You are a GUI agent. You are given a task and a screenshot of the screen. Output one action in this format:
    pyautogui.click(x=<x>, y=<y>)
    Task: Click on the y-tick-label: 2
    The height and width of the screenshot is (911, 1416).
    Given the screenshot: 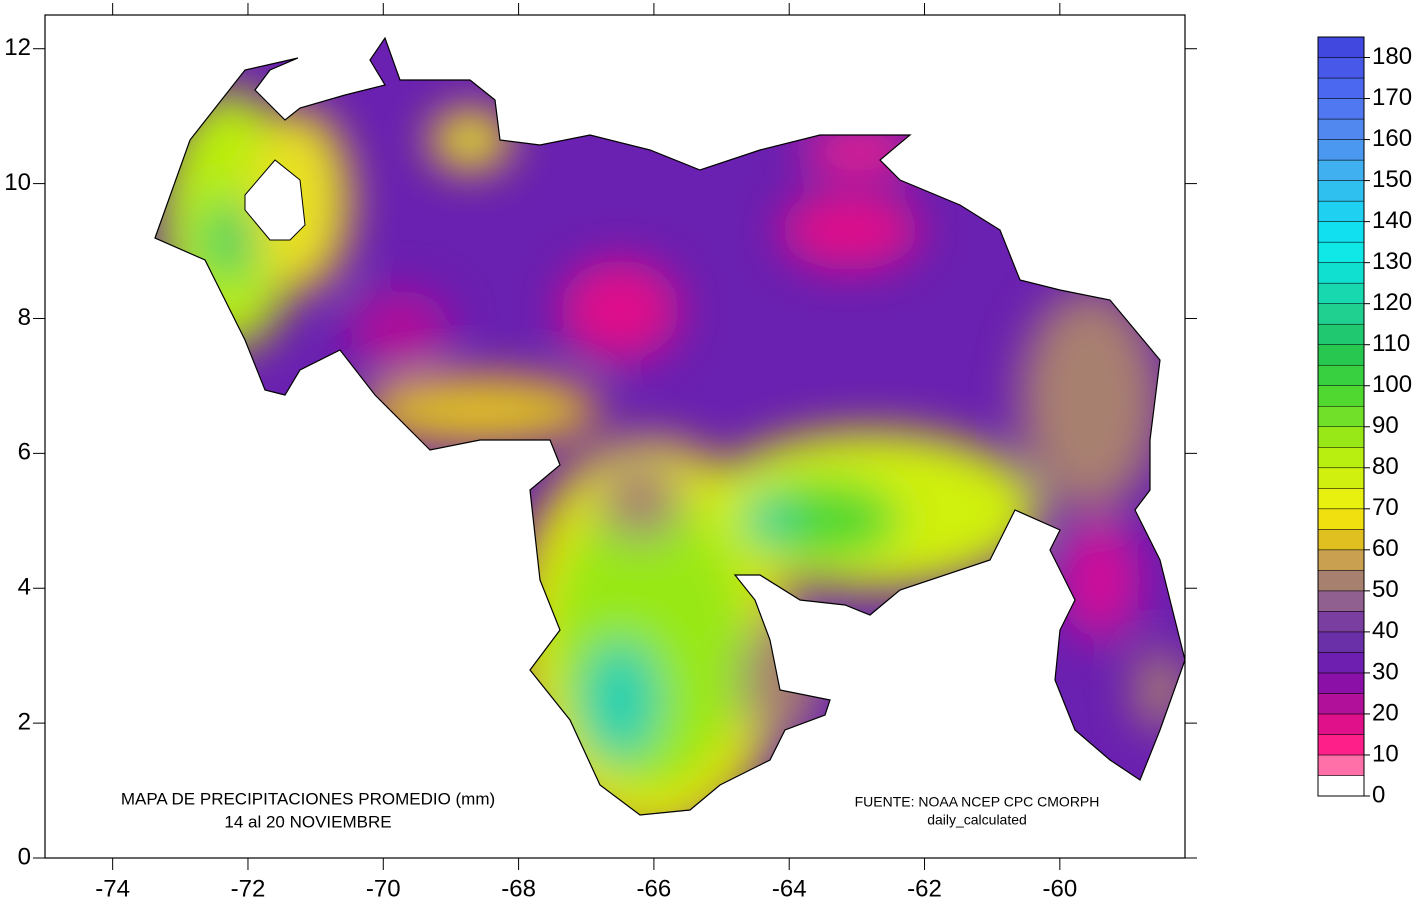 What is the action you would take?
    pyautogui.click(x=24, y=721)
    